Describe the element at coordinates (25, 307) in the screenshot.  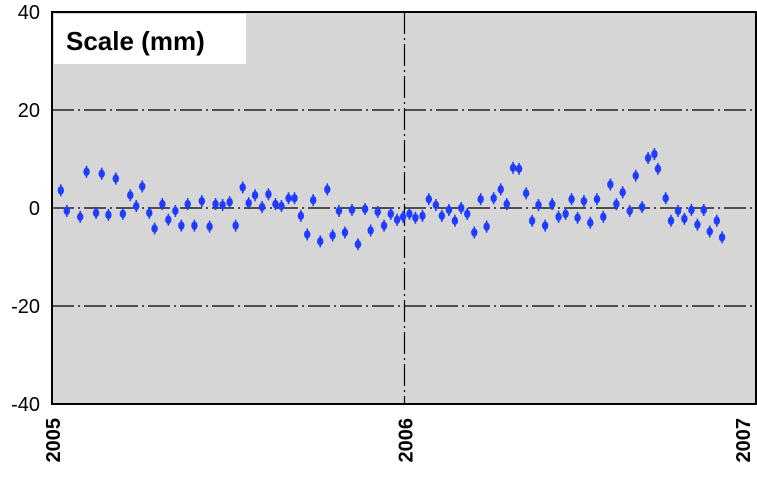
I see `y-tick-label: -20` at that location.